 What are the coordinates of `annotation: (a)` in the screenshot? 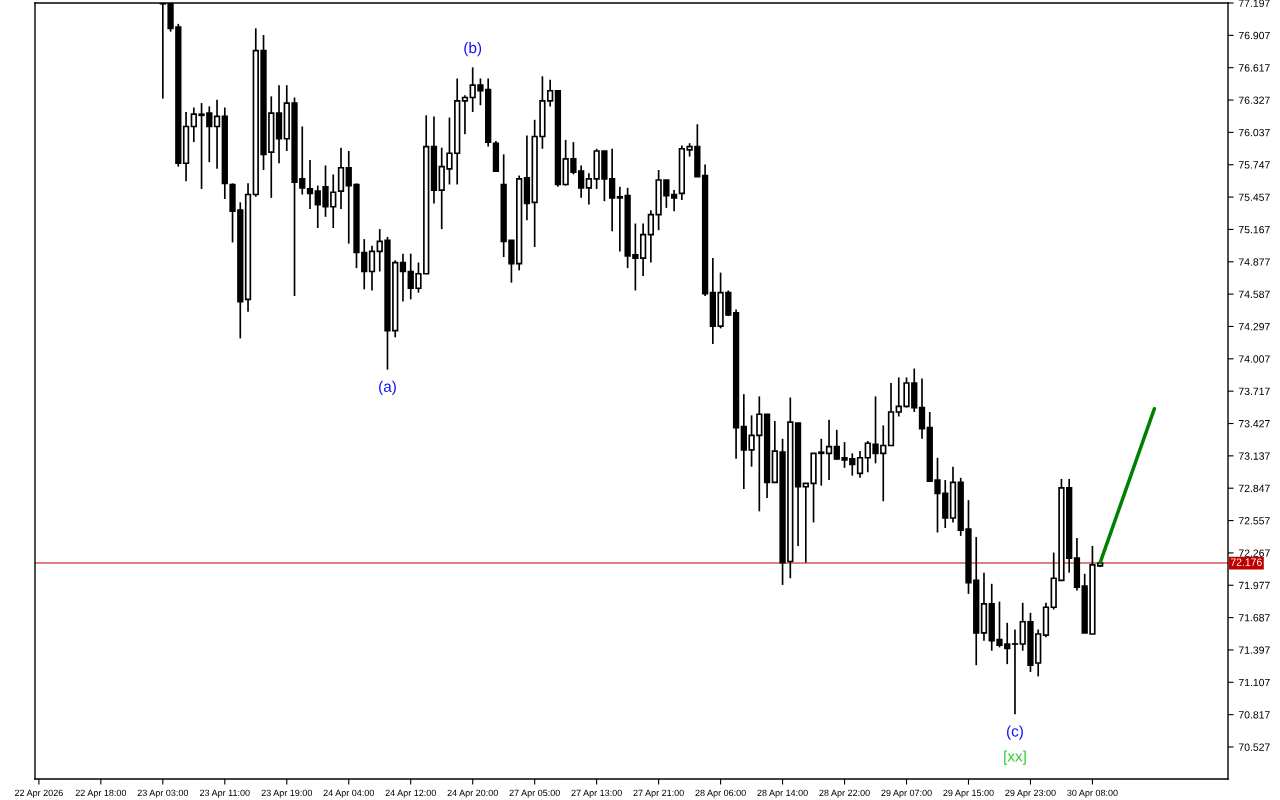 It's located at (387, 387).